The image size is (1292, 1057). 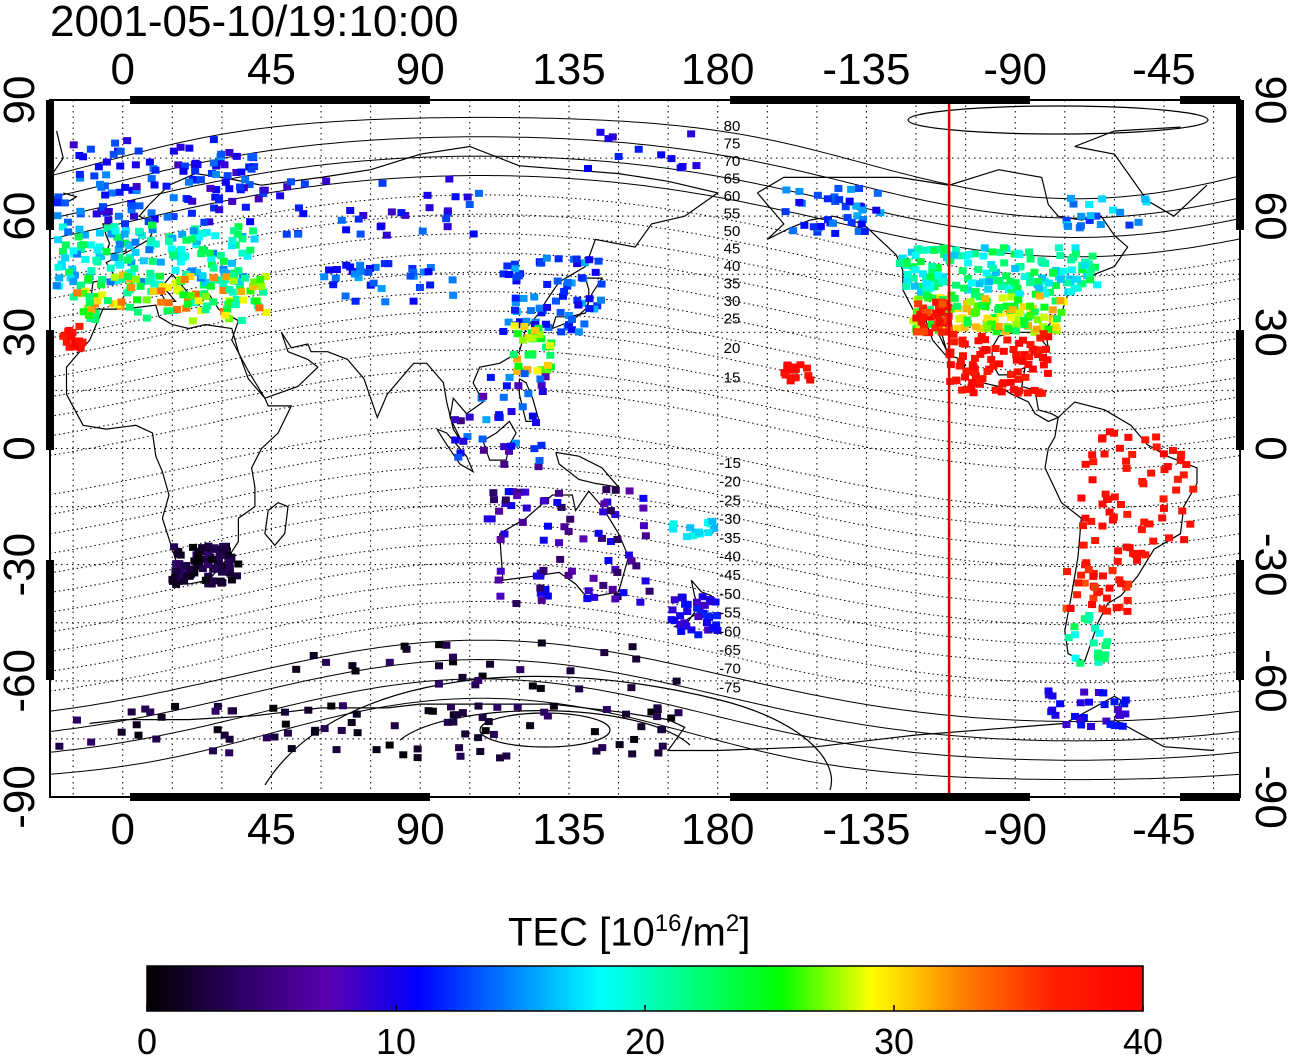 I want to click on x-tick-top: -45, so click(x=1164, y=69).